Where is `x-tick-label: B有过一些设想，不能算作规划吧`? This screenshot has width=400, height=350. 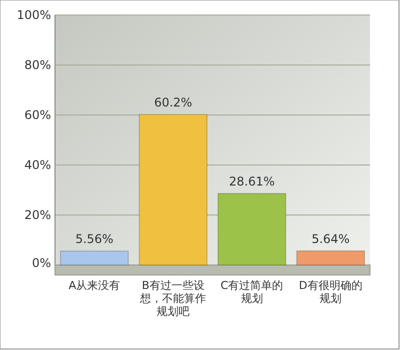
x-tick-label: B有过一些设想，不能算作规划吧 is located at coordinates (173, 298).